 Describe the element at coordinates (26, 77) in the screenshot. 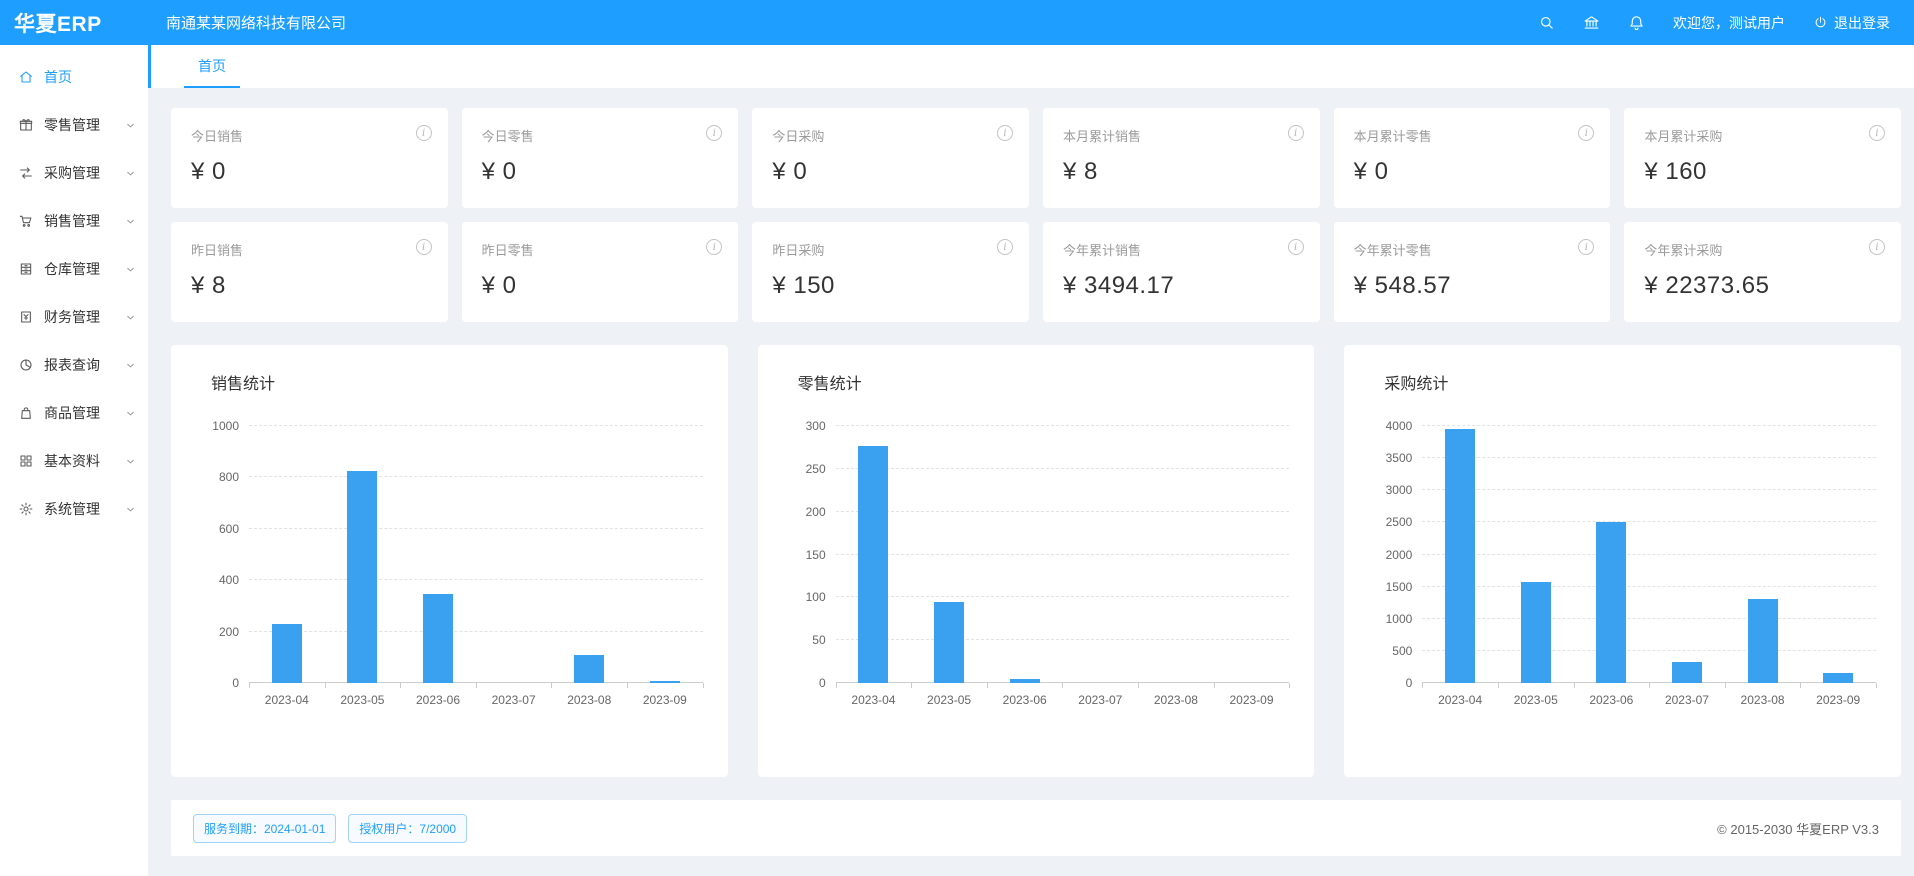

I see `home-icon` at that location.